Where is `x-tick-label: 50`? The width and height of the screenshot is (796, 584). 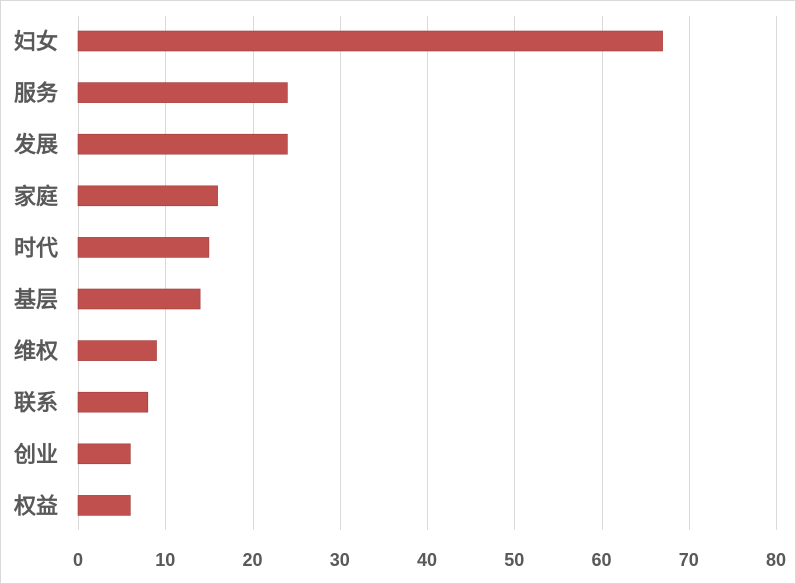
x-tick-label: 50 is located at coordinates (514, 560).